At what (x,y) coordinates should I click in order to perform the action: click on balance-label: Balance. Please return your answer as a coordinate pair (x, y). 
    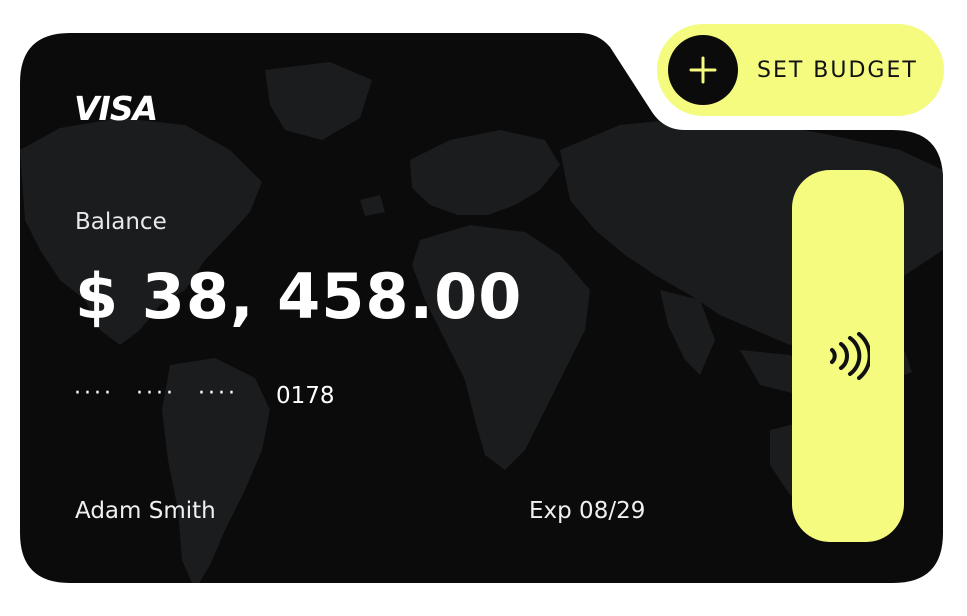
    Looking at the image, I should click on (121, 222).